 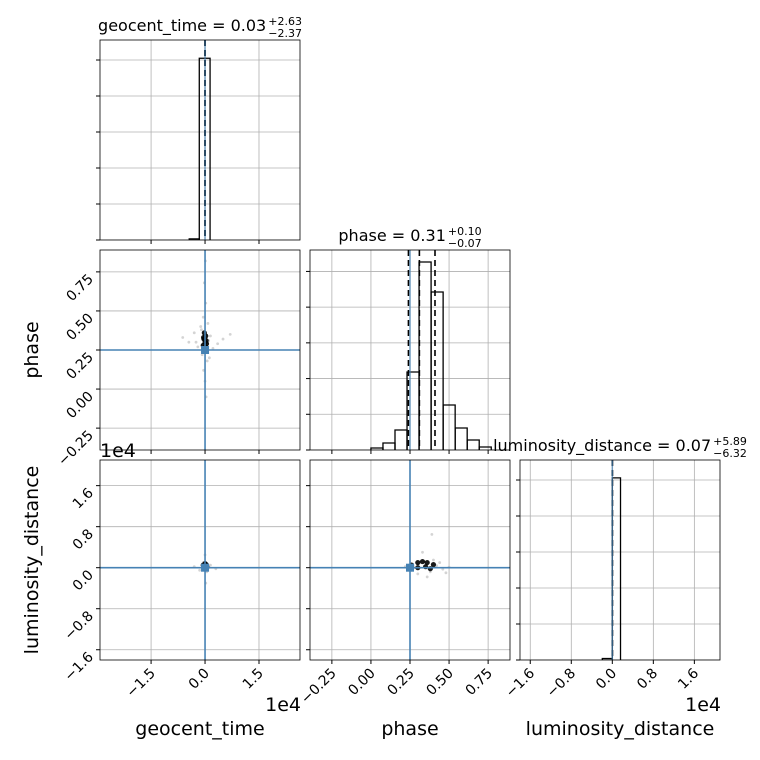 I want to click on y-tick-label: 0.50, so click(x=79, y=326).